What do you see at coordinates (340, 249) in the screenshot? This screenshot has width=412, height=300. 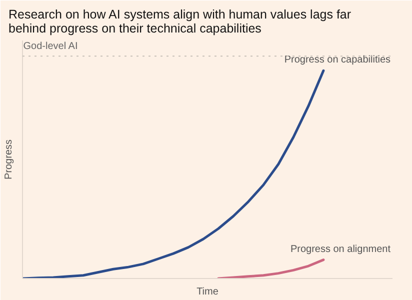 I see `series-label: Progress on alignment` at bounding box center [340, 249].